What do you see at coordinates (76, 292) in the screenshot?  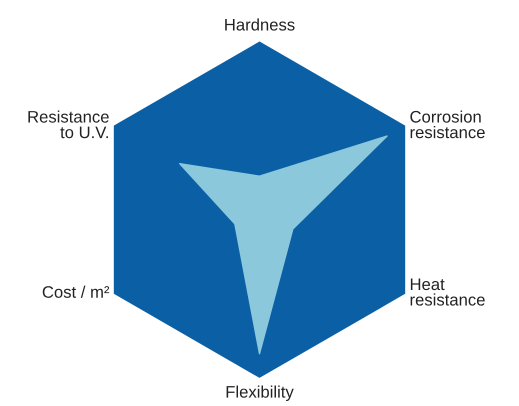 I see `spoke-label: Cost / m²` at bounding box center [76, 292].